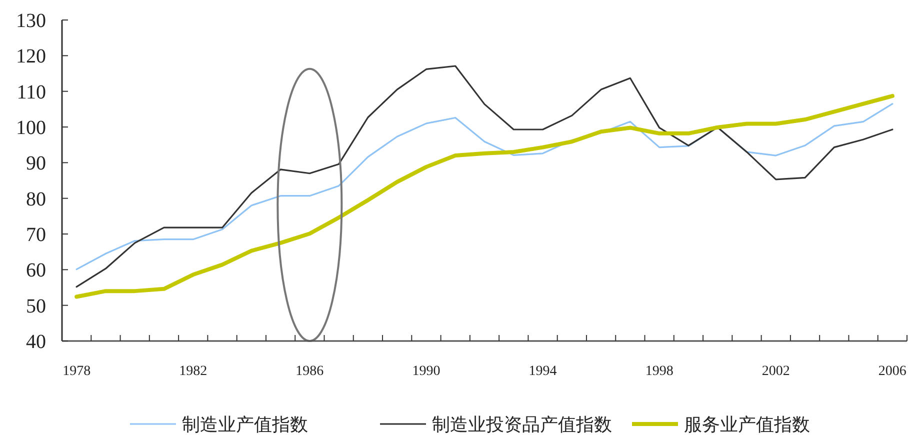  I want to click on legend-label: 制造业产值指数, so click(245, 424).